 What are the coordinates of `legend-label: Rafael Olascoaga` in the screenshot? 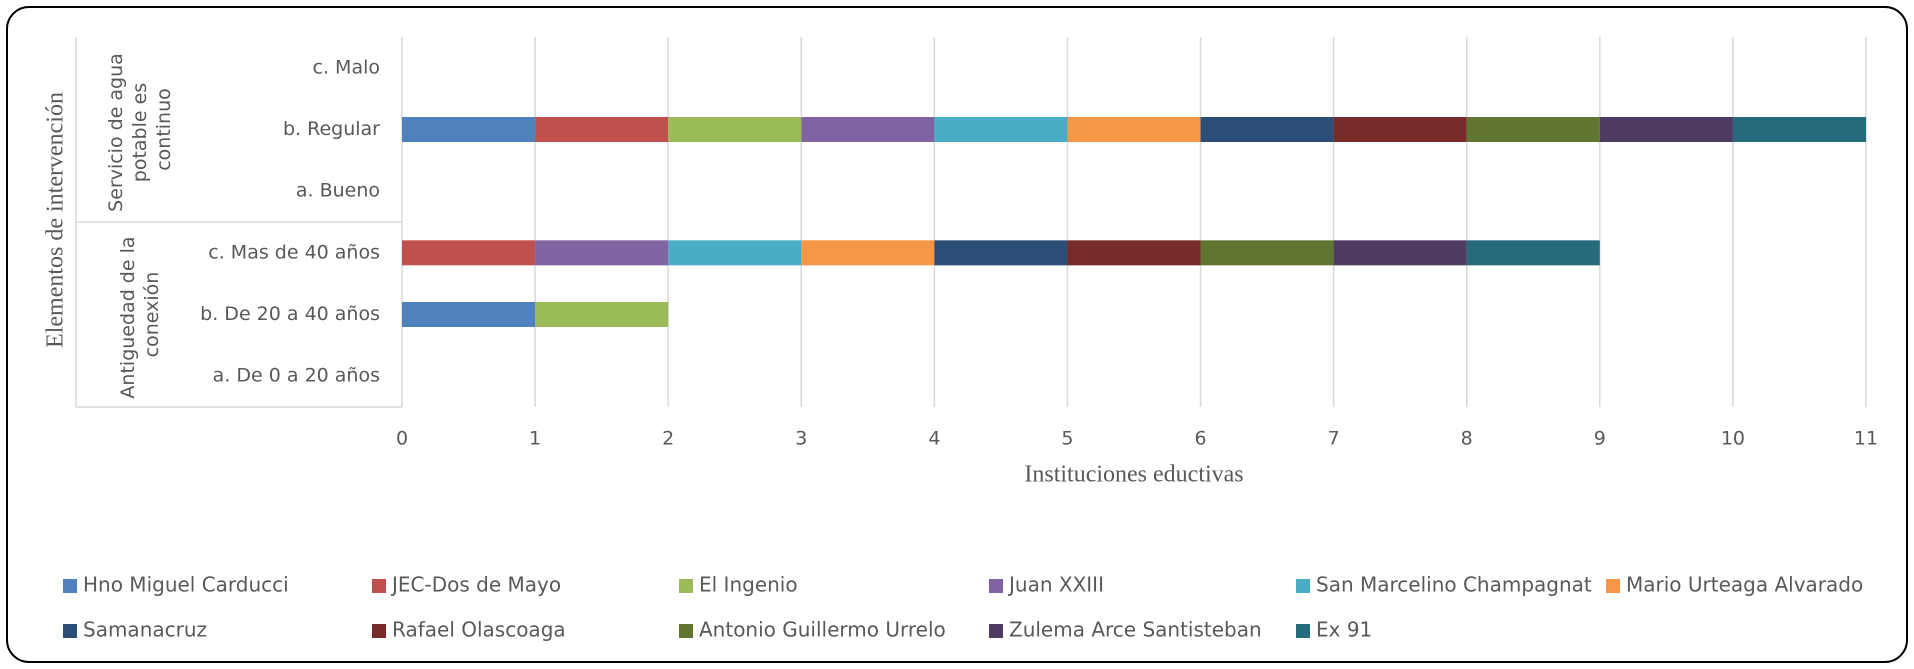 It's located at (479, 630).